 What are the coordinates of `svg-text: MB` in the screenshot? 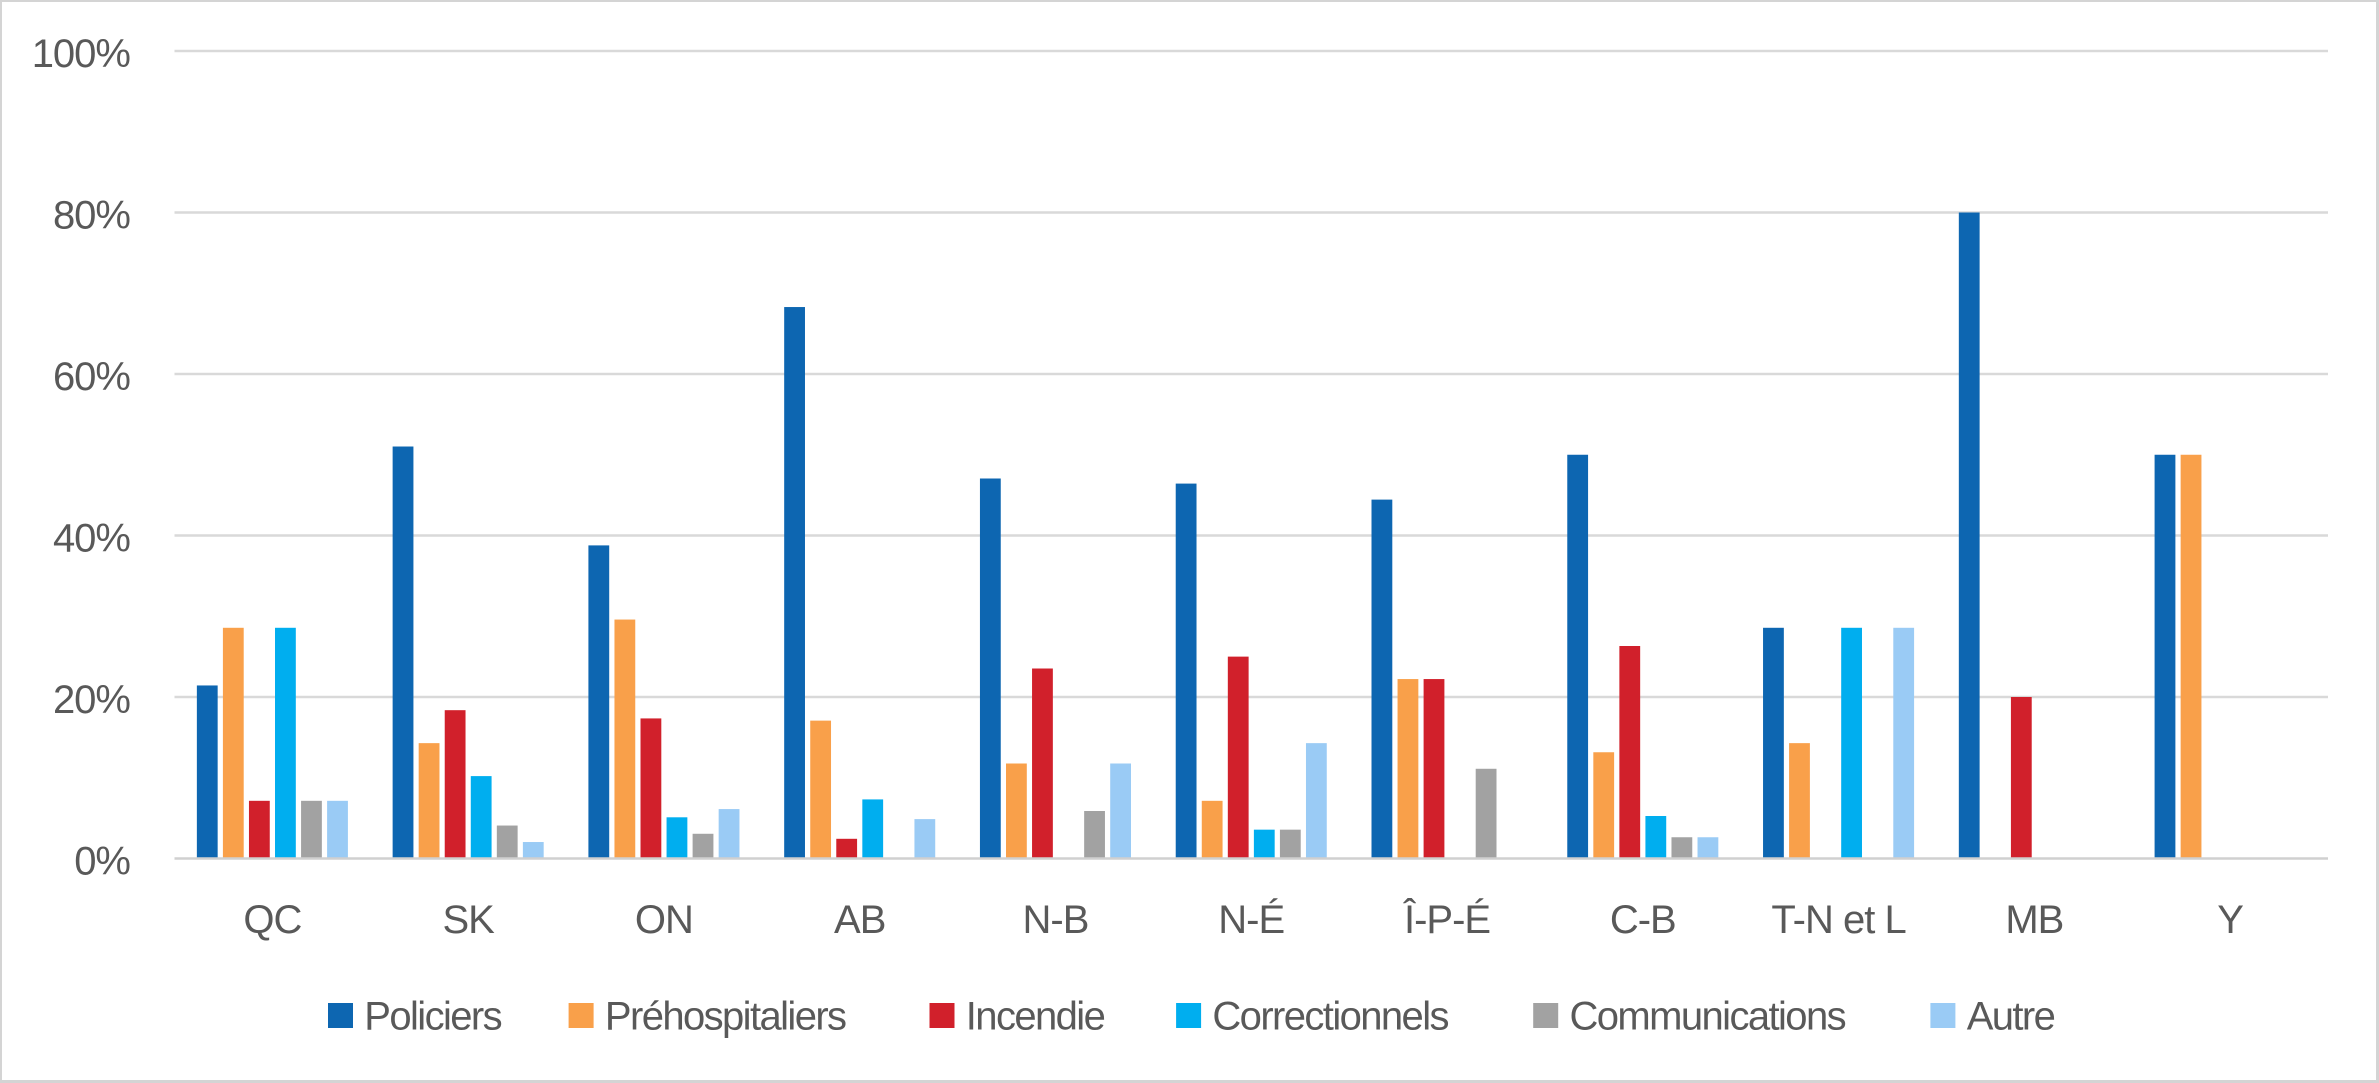 It's located at (2034, 920).